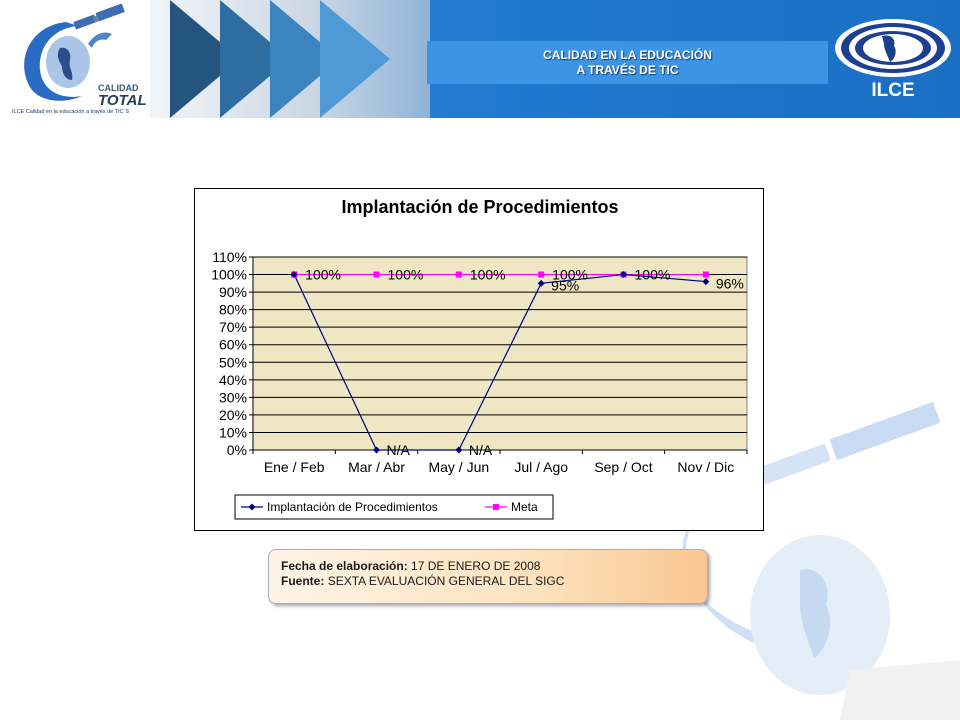  What do you see at coordinates (252, 507) in the screenshot?
I see `legend-marker-implantacion` at bounding box center [252, 507].